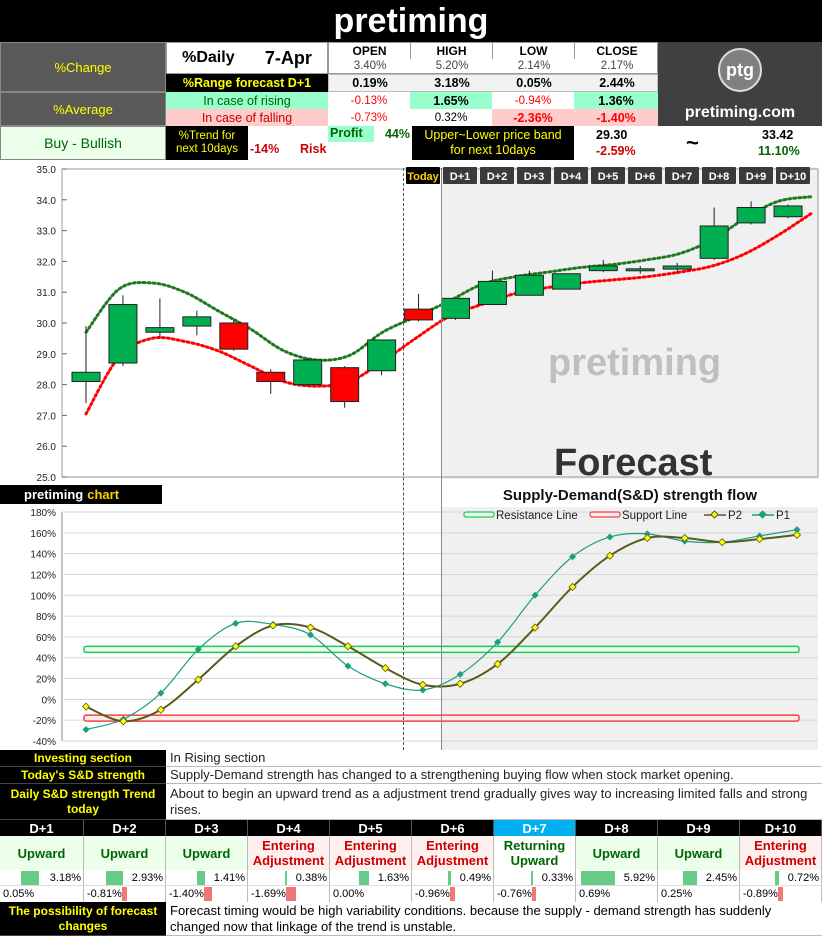  What do you see at coordinates (371, 828) in the screenshot?
I see `day-header-d5: D+5` at bounding box center [371, 828].